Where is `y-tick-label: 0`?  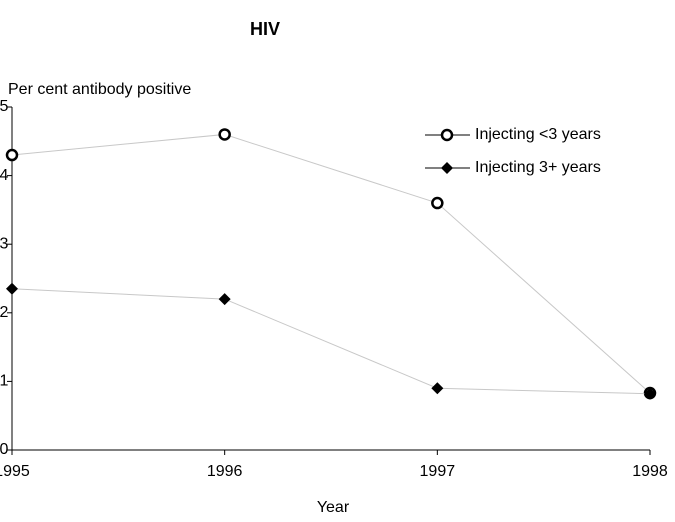
y-tick-label: 0 is located at coordinates (4, 449).